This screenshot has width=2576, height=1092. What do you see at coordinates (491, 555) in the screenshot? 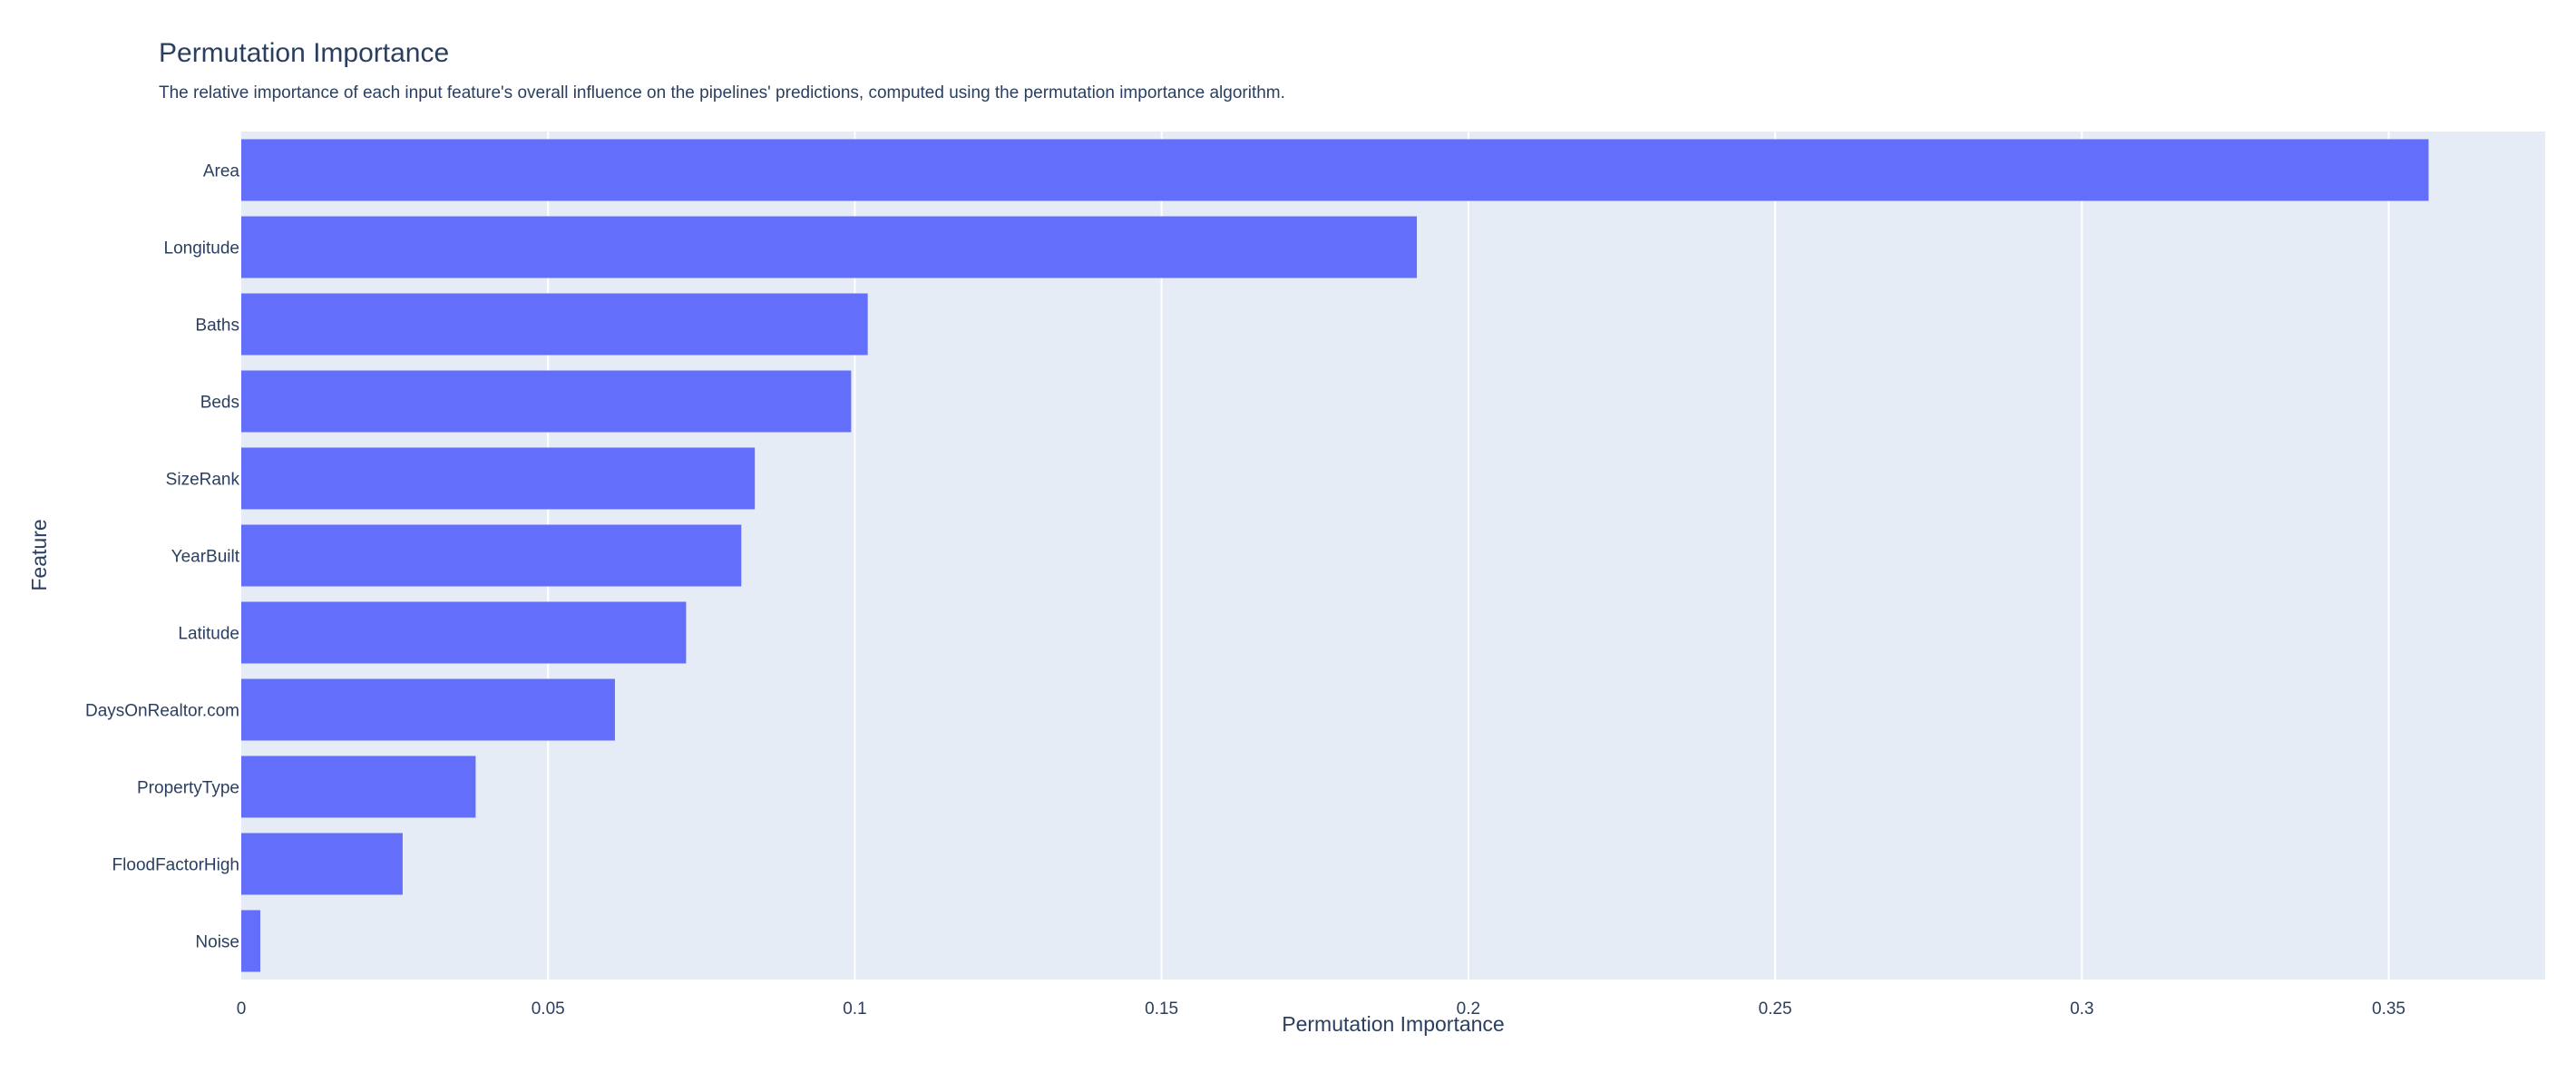
I see `bar-yearbuilt` at bounding box center [491, 555].